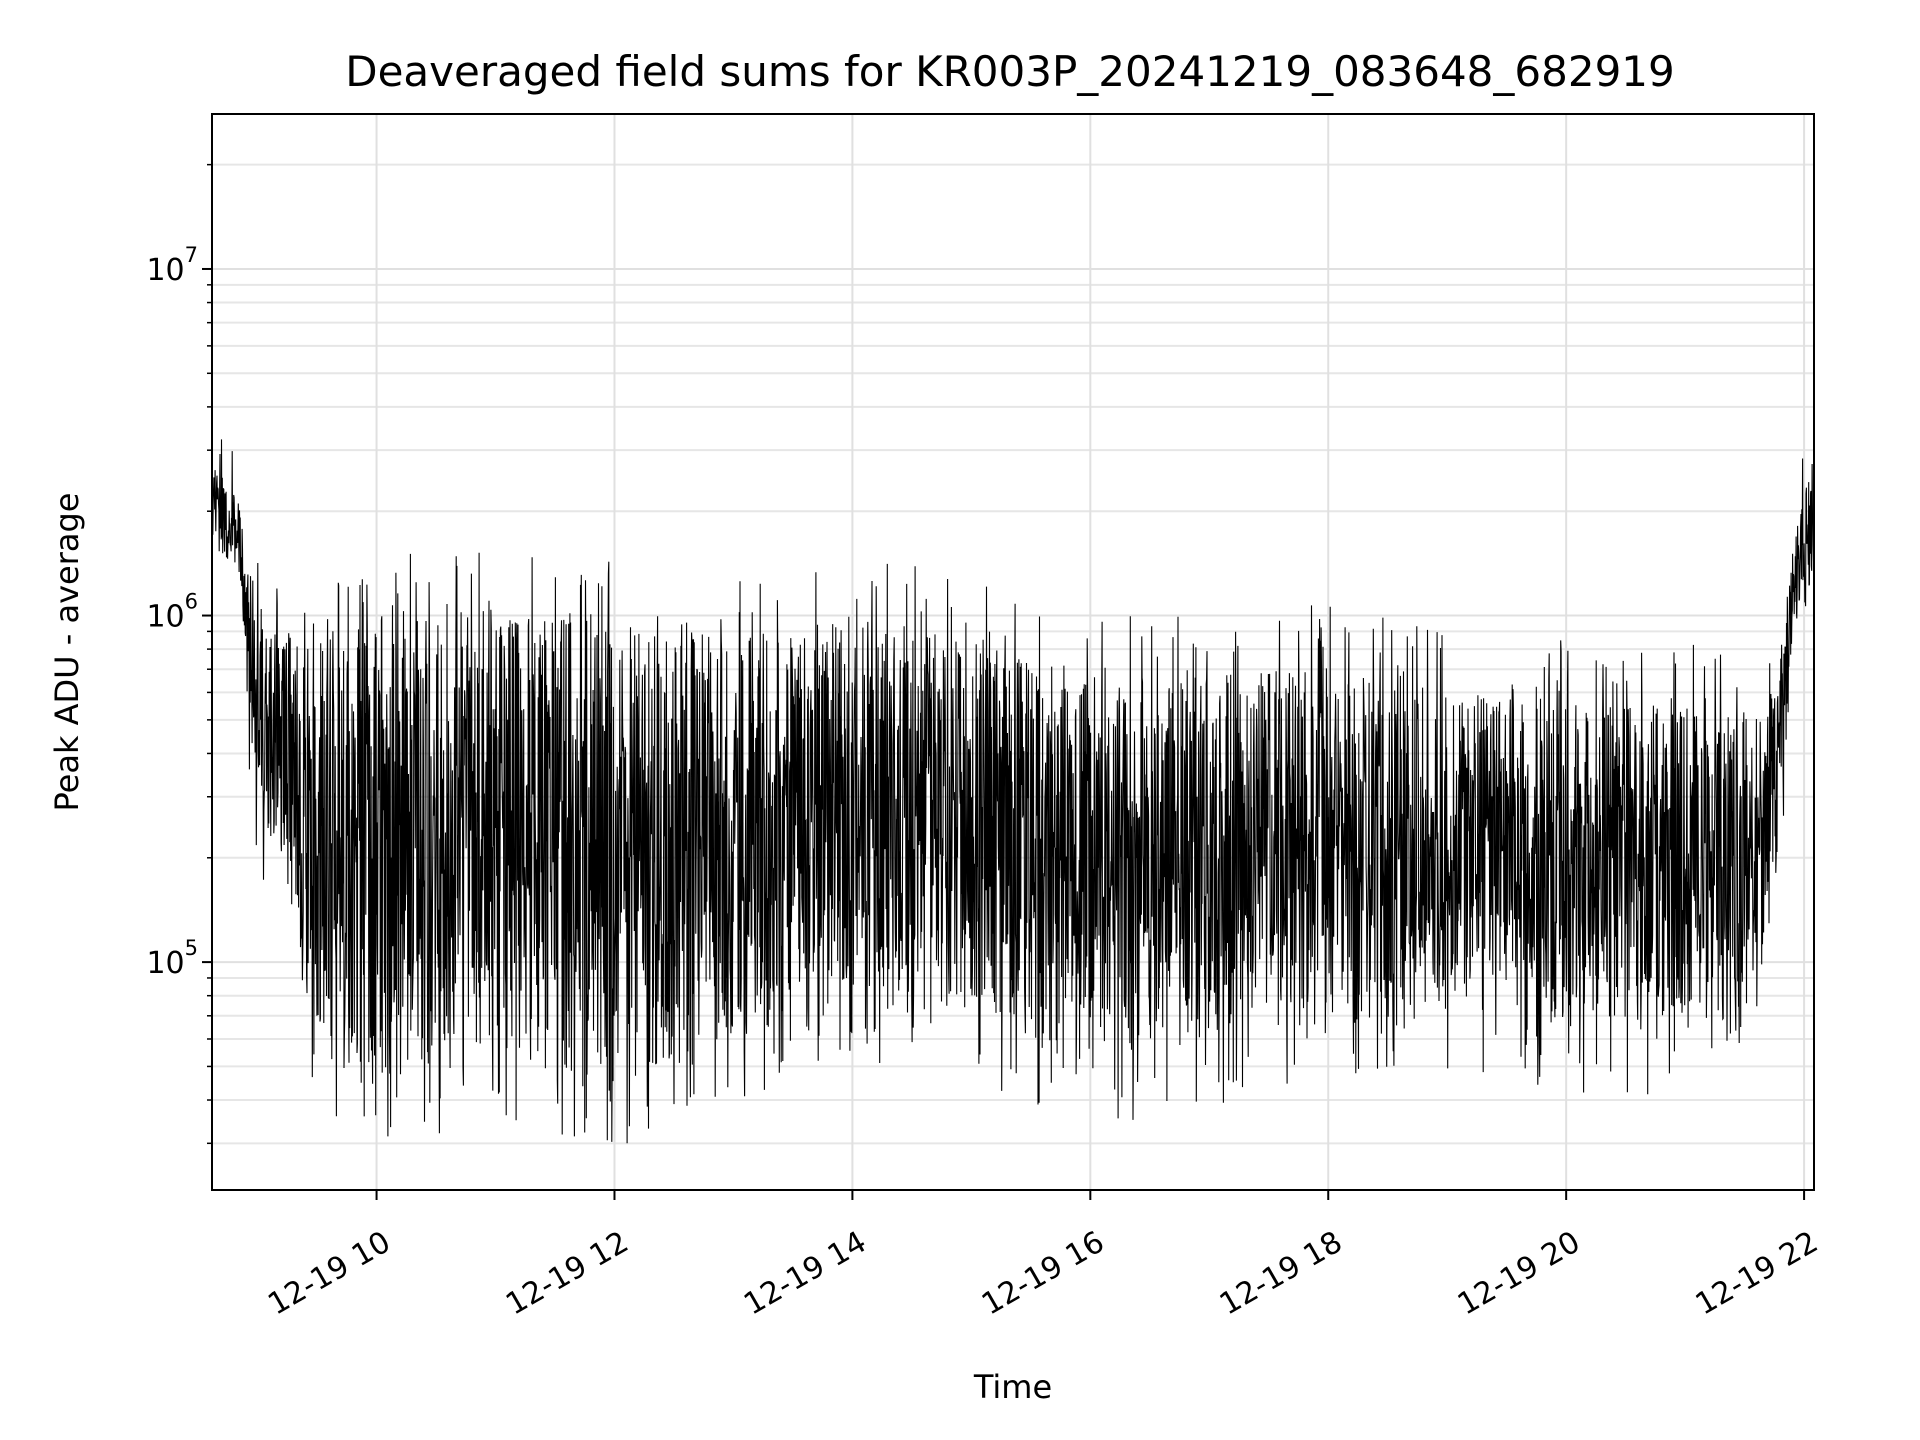 This screenshot has width=1920, height=1440. I want to click on y-tick-exponent: 7, so click(191, 255).